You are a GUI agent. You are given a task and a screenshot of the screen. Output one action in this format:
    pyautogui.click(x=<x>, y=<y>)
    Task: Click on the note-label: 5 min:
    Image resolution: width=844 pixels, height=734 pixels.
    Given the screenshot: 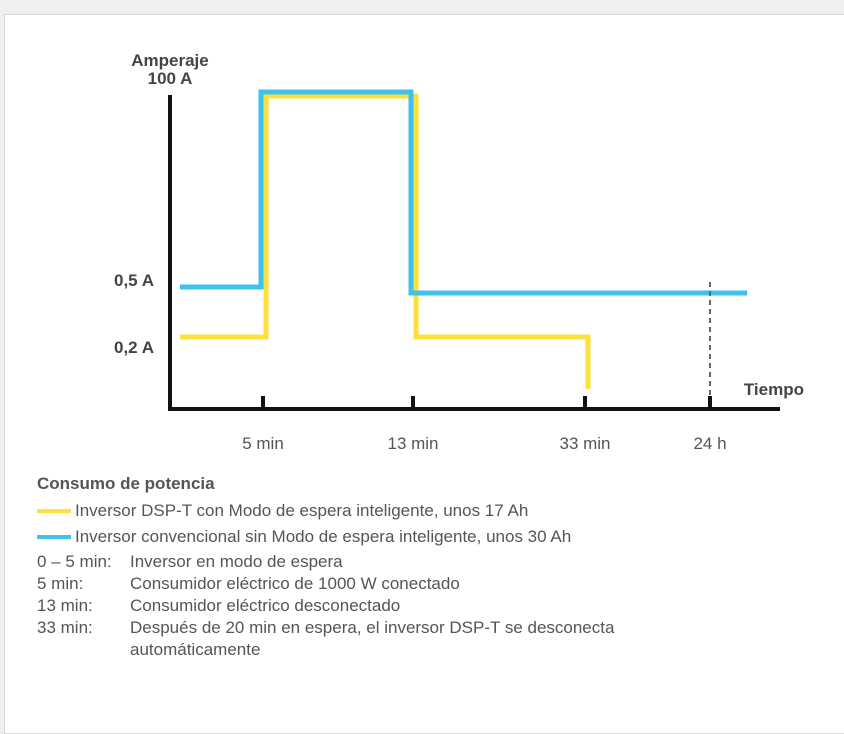 What is the action you would take?
    pyautogui.click(x=83, y=584)
    